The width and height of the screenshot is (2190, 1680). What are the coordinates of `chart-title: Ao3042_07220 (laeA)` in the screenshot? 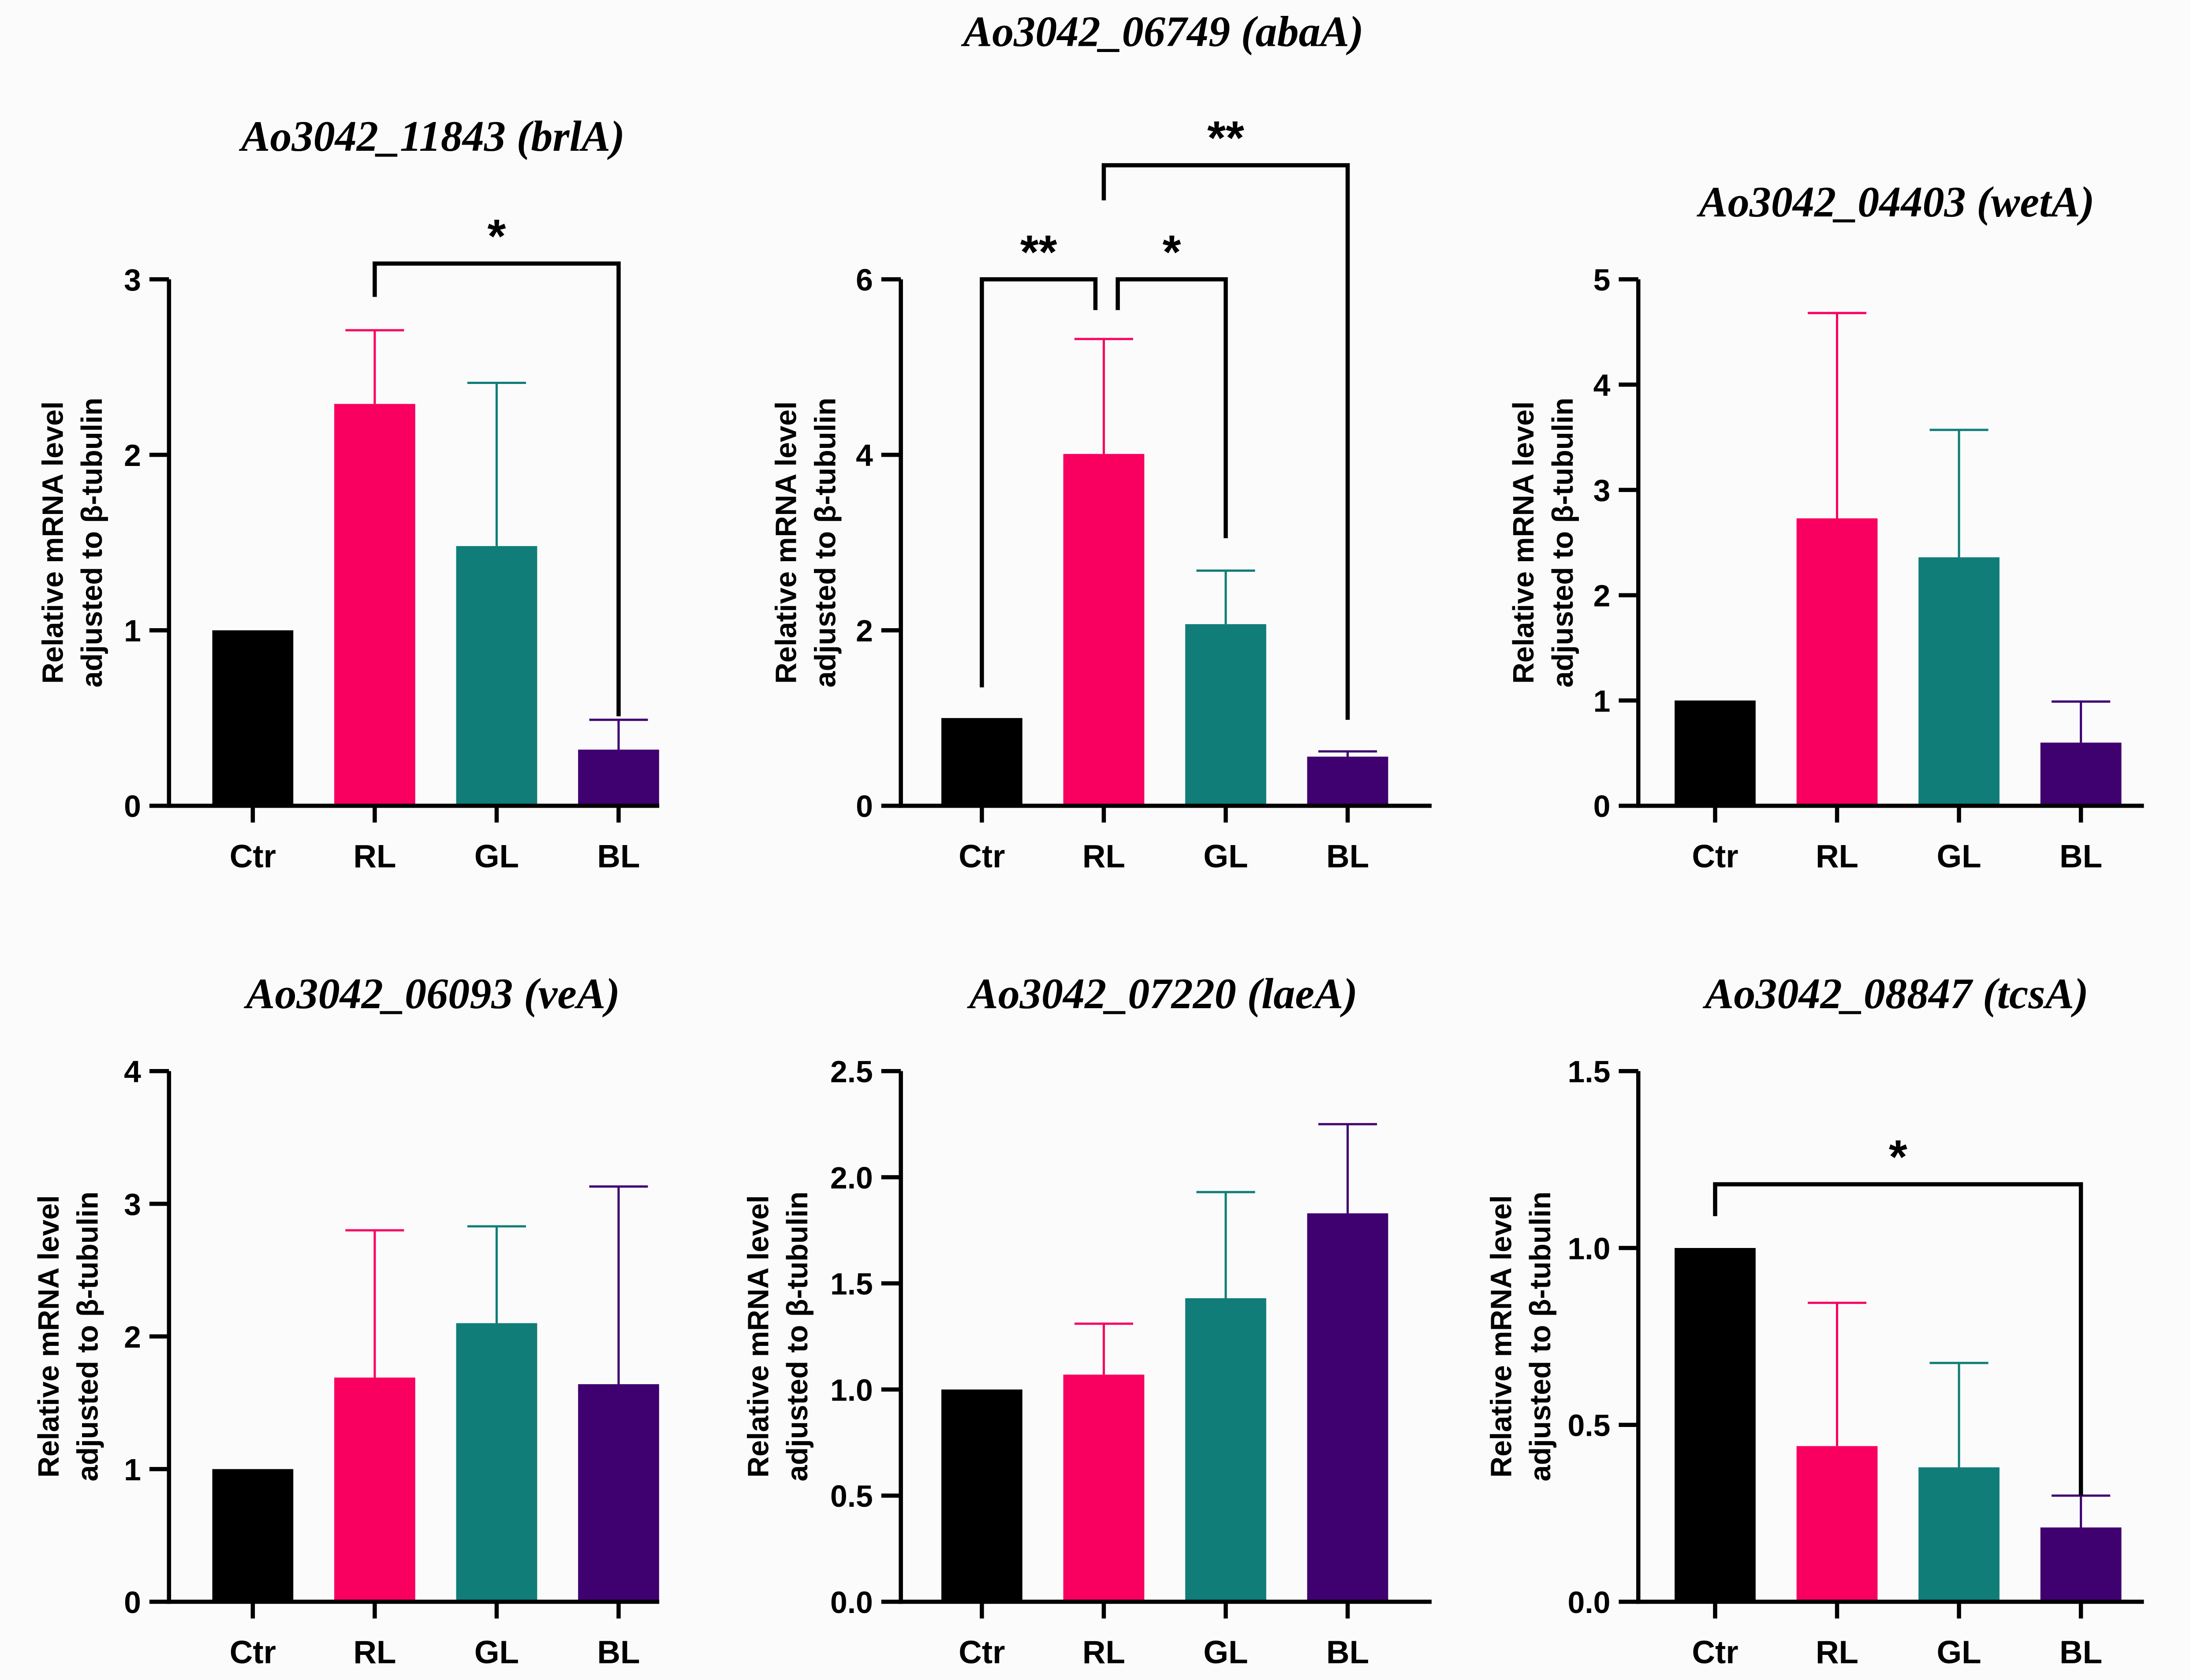 It's located at (1162, 994).